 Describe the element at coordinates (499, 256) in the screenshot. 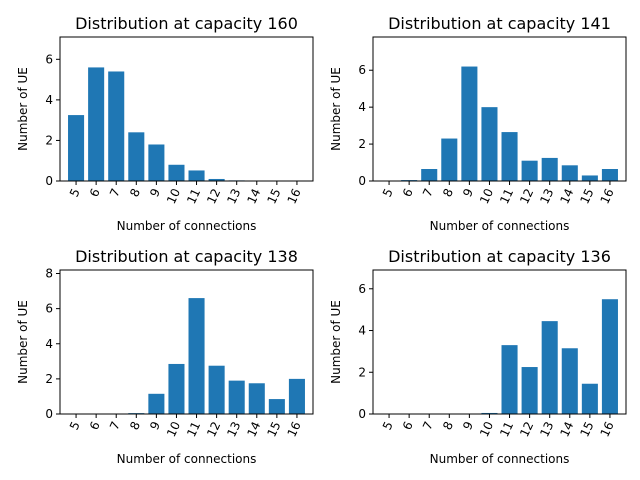

I see `chart-title: Distribution at capacity 136` at that location.